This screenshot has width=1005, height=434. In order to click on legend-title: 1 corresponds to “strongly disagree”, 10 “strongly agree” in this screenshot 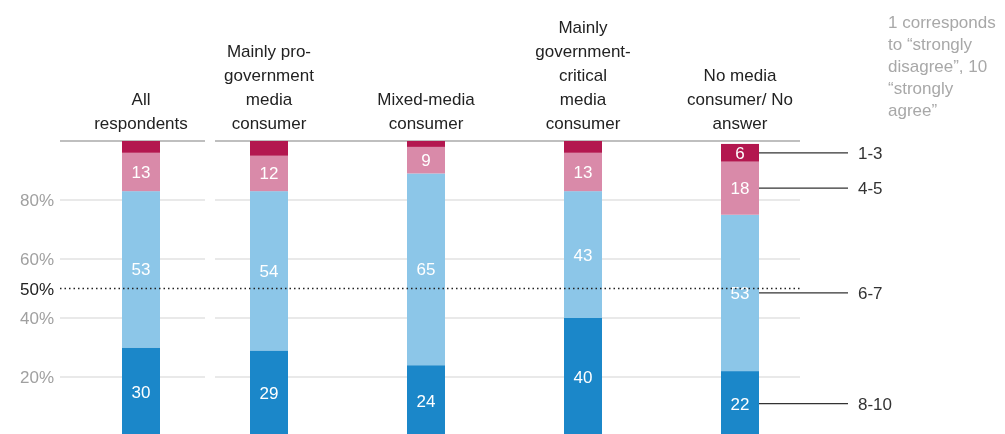, I will do `click(942, 66)`.